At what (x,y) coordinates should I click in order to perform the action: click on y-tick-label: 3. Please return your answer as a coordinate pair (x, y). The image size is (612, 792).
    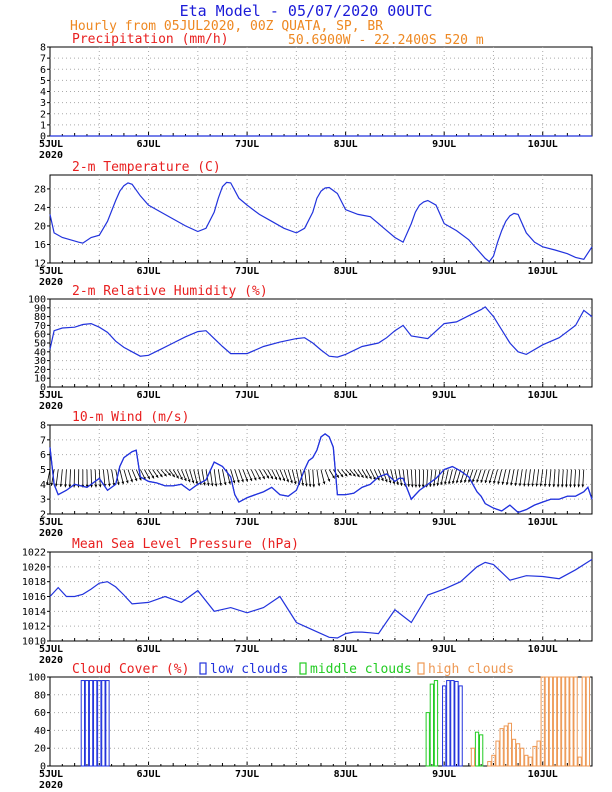
    Looking at the image, I should click on (43, 500).